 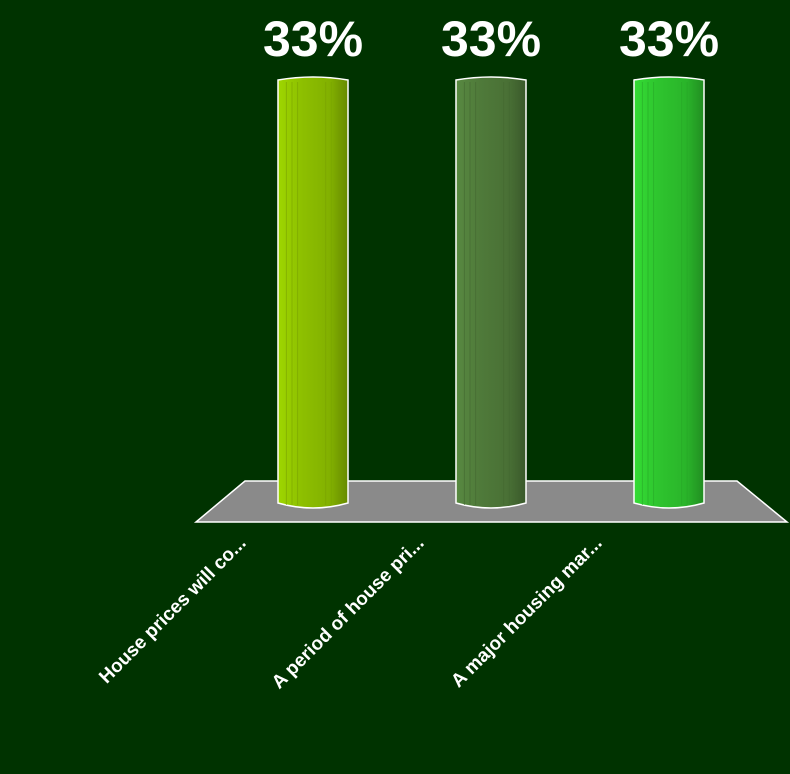 I want to click on value-label-2: 33%, so click(x=491, y=39).